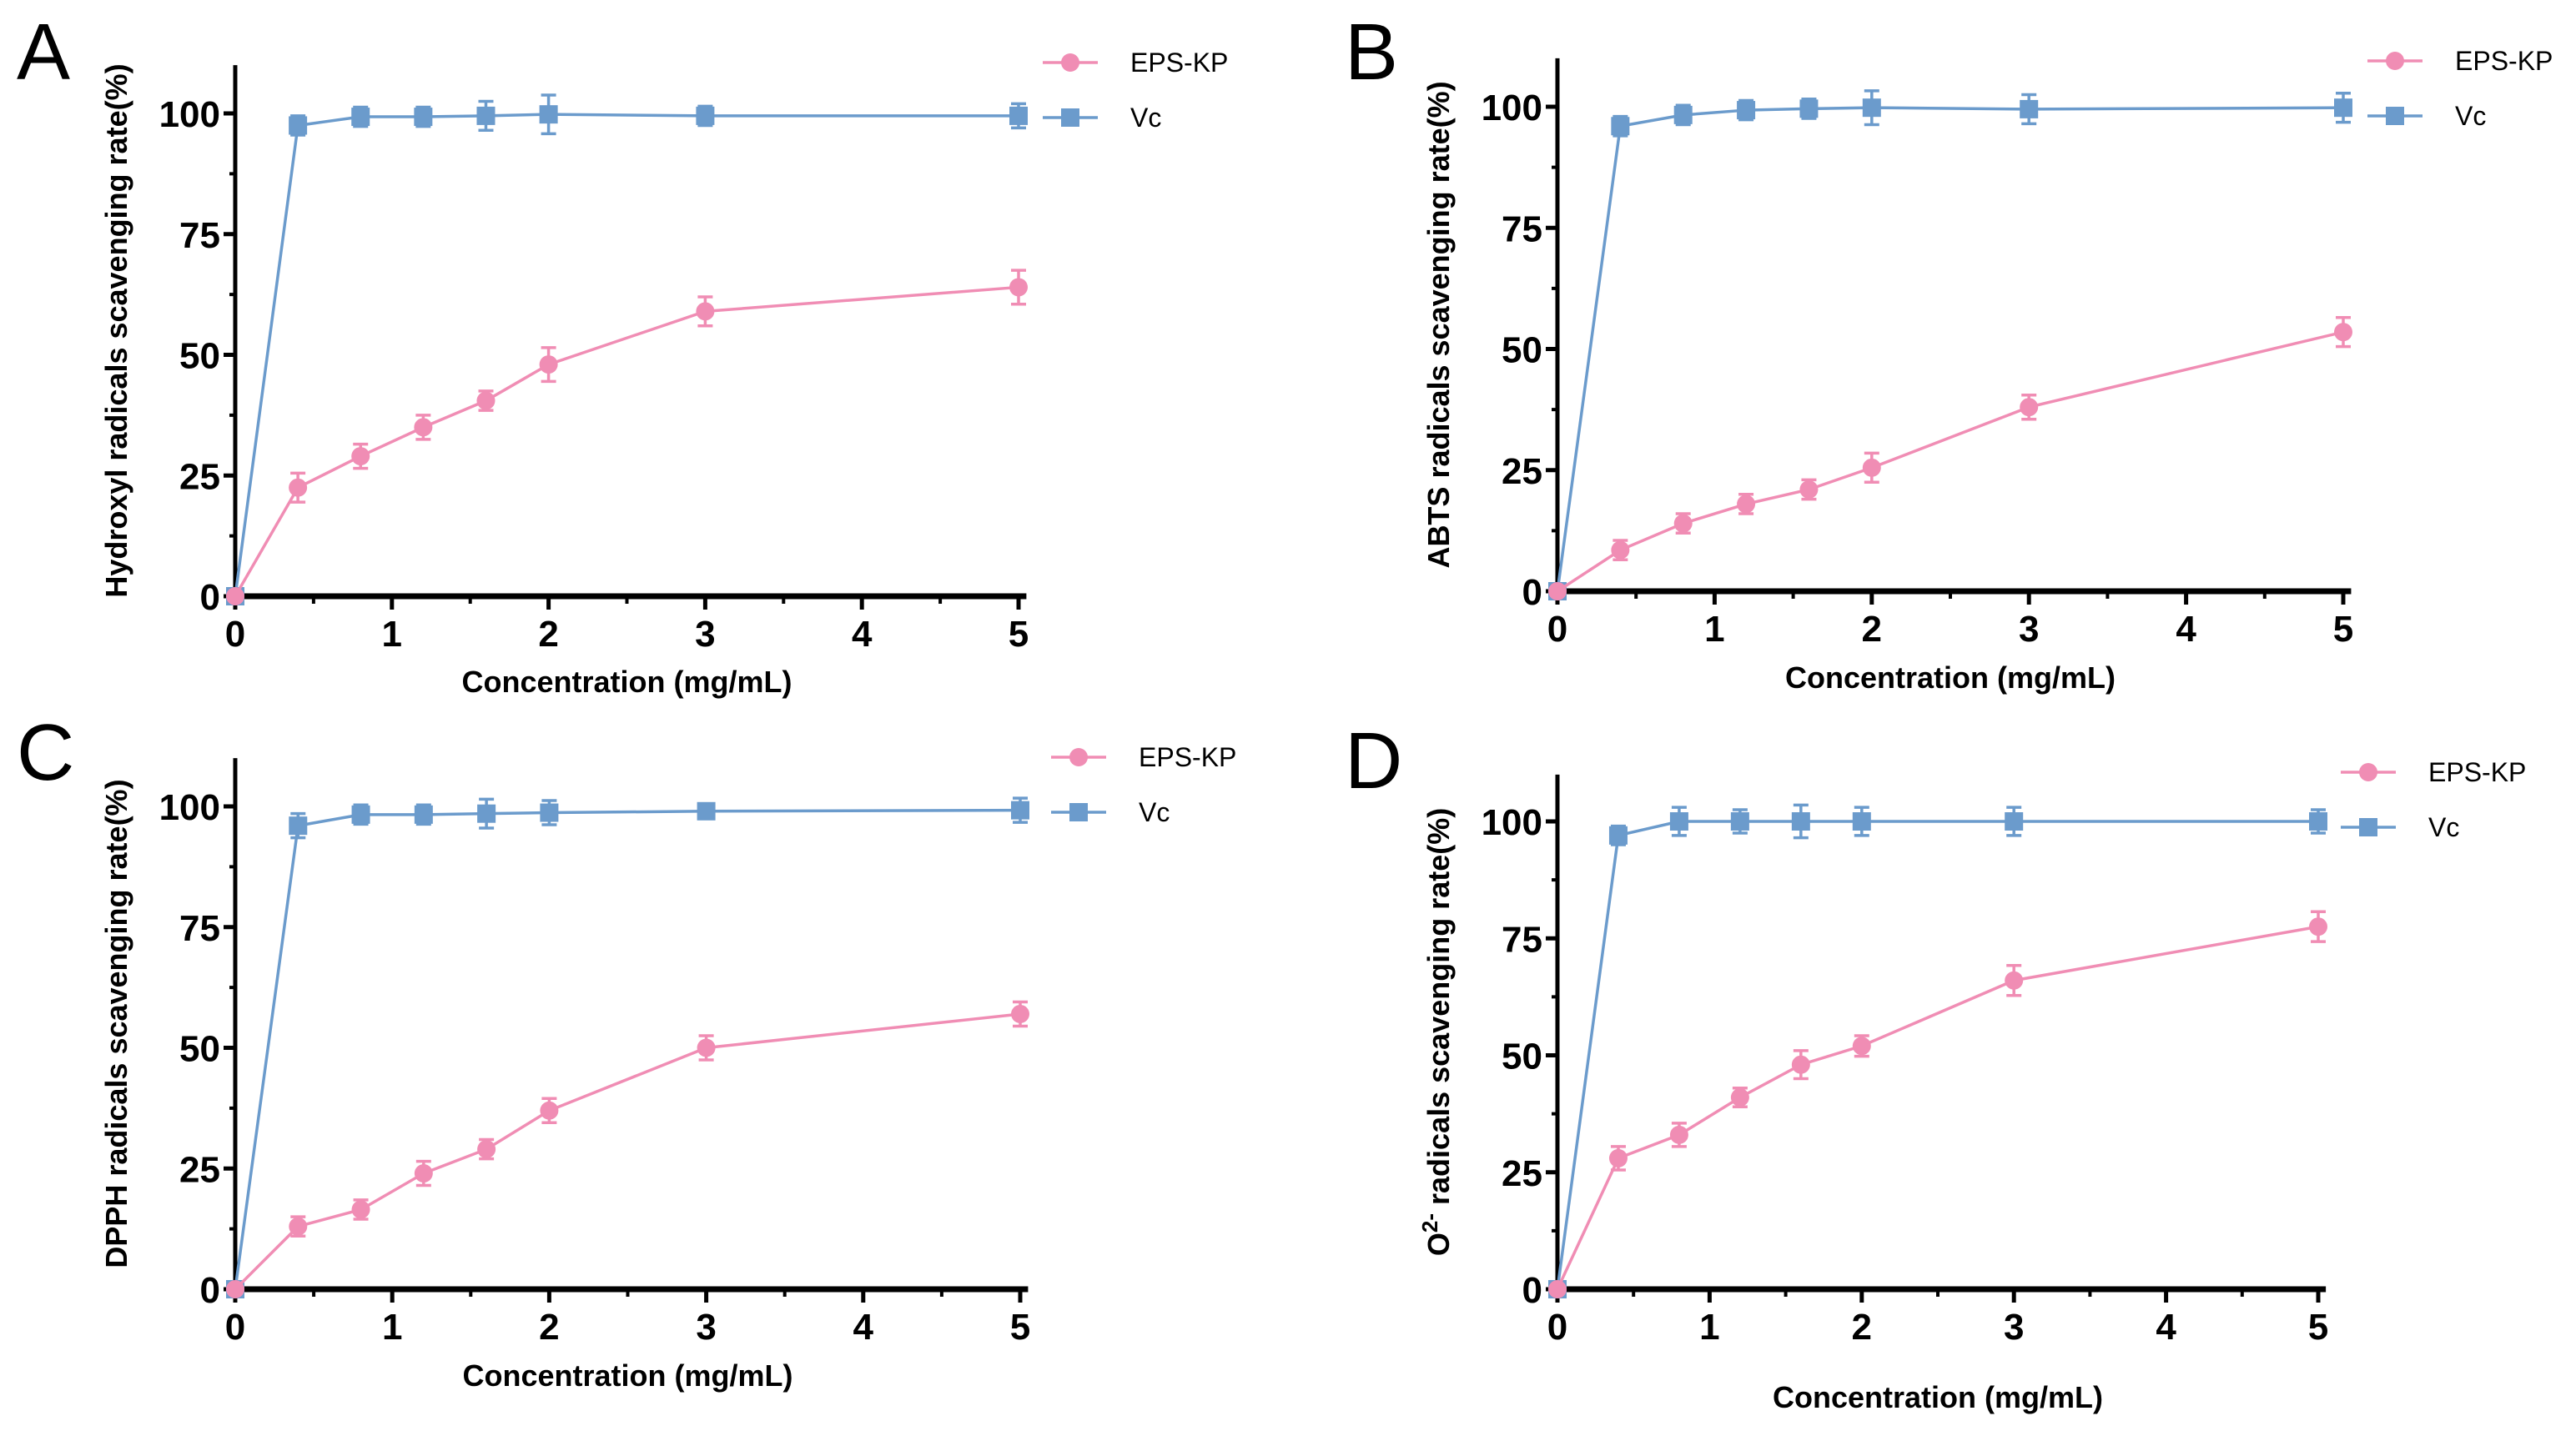 The width and height of the screenshot is (2576, 1441). What do you see at coordinates (1522, 1173) in the screenshot?
I see `y-tick-label: 25` at bounding box center [1522, 1173].